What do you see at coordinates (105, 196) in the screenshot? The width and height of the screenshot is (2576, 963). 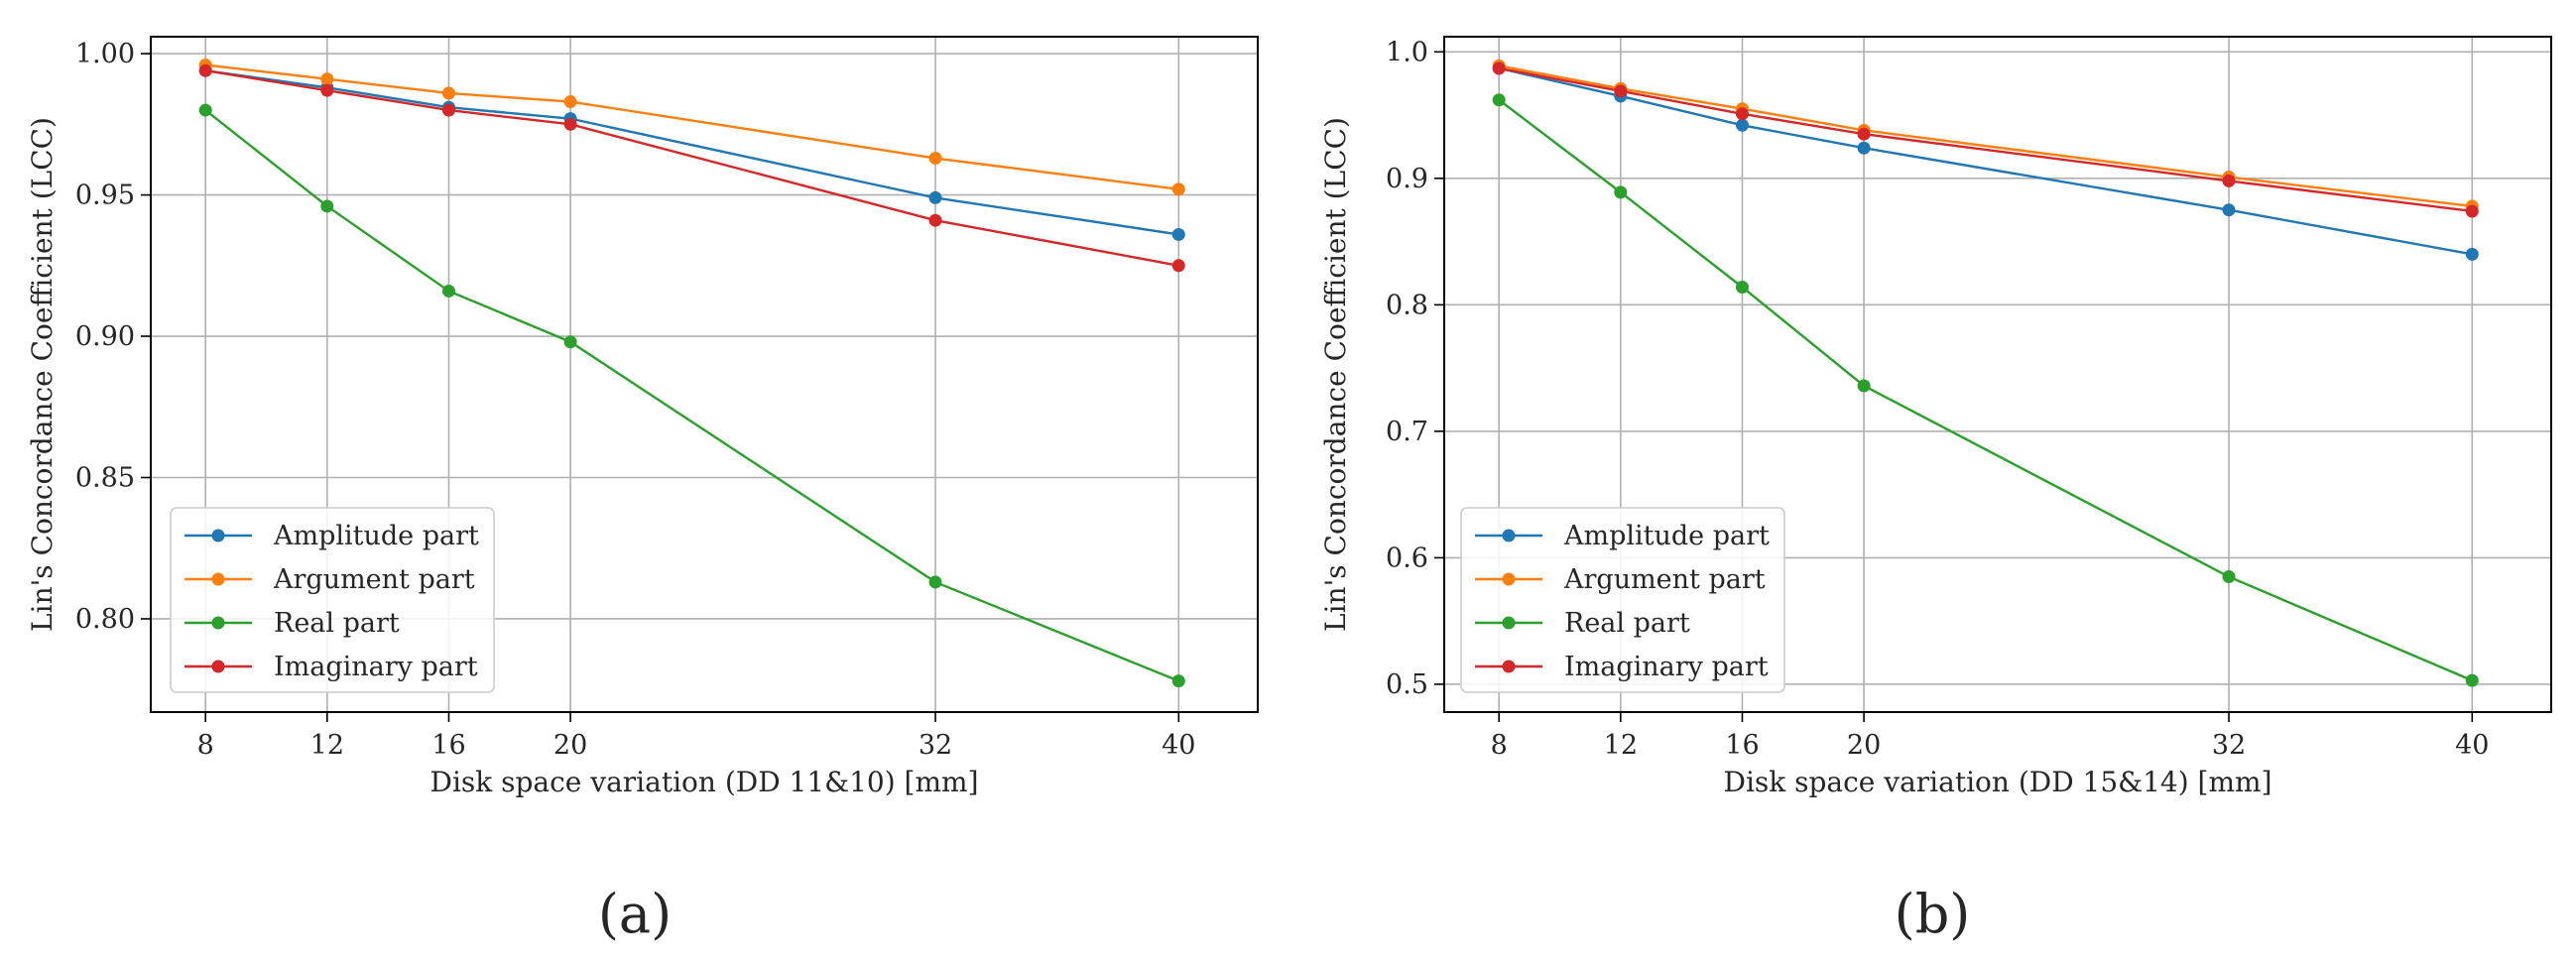 I see `y-tick-label: 0.95` at bounding box center [105, 196].